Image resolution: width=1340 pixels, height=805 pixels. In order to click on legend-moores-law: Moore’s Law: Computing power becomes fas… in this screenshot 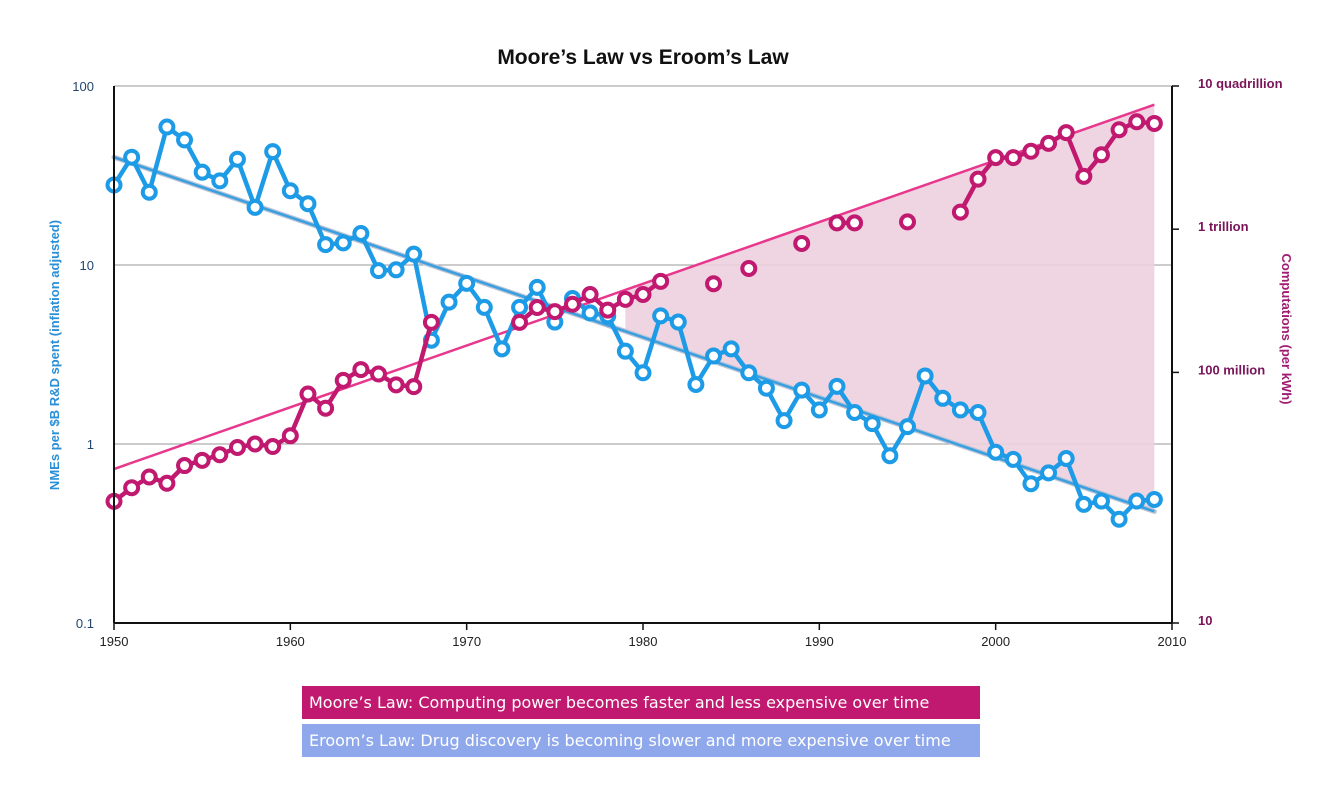, I will do `click(641, 702)`.